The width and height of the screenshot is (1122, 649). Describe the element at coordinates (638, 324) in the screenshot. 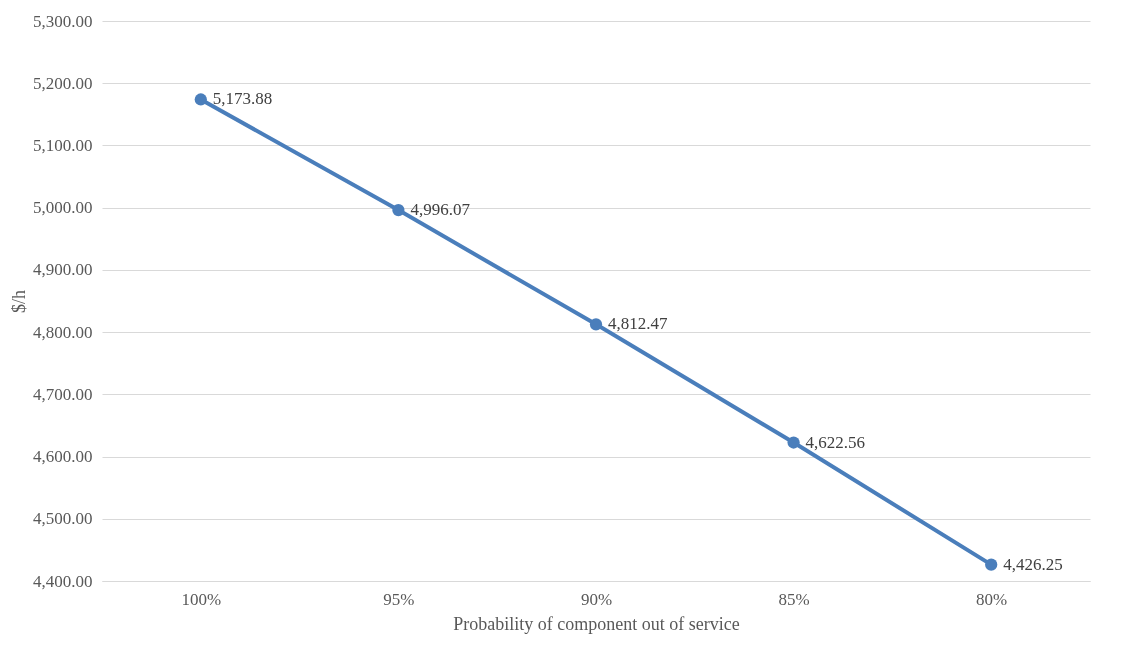

I see `data-label: 4,812.47` at that location.